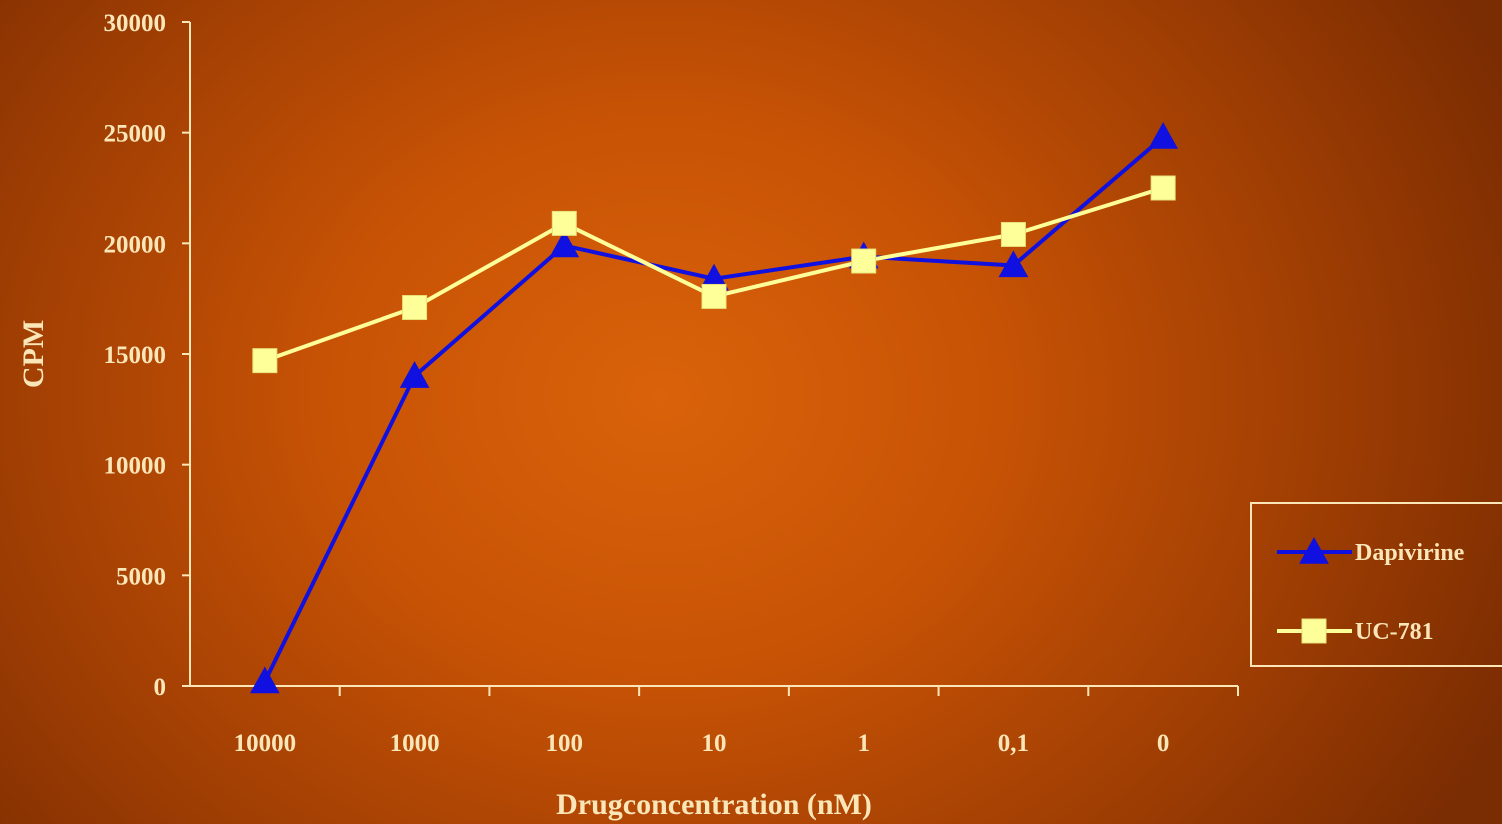 Image resolution: width=1502 pixels, height=824 pixels. What do you see at coordinates (1394, 632) in the screenshot?
I see `legend-label: UC-781` at bounding box center [1394, 632].